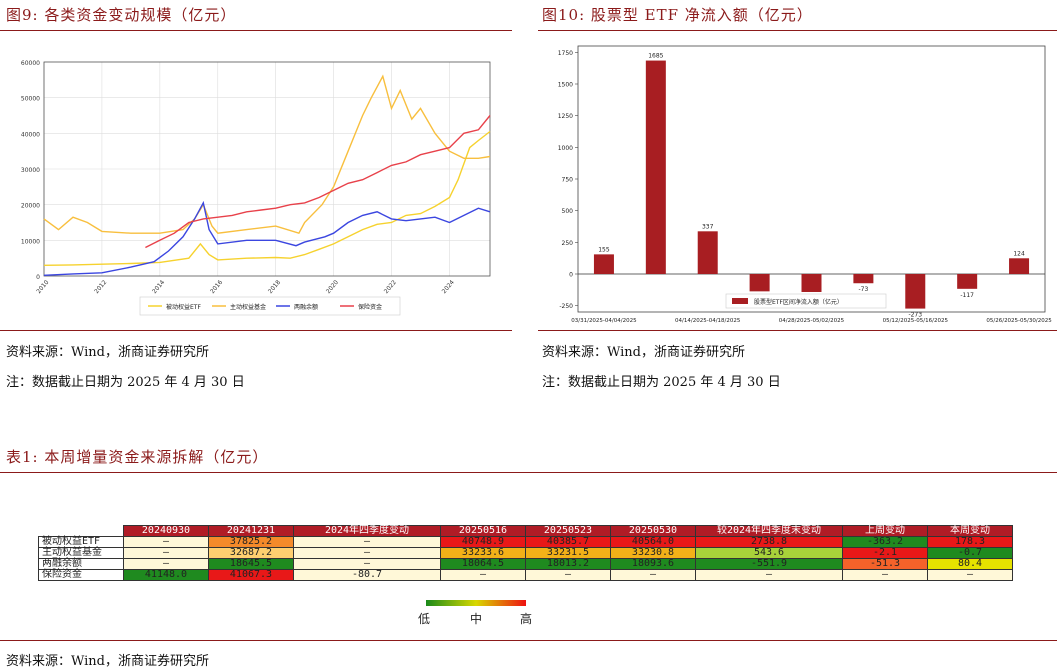 This screenshot has width=1057, height=670. I want to click on legend-label: 保险资金, so click(370, 307).